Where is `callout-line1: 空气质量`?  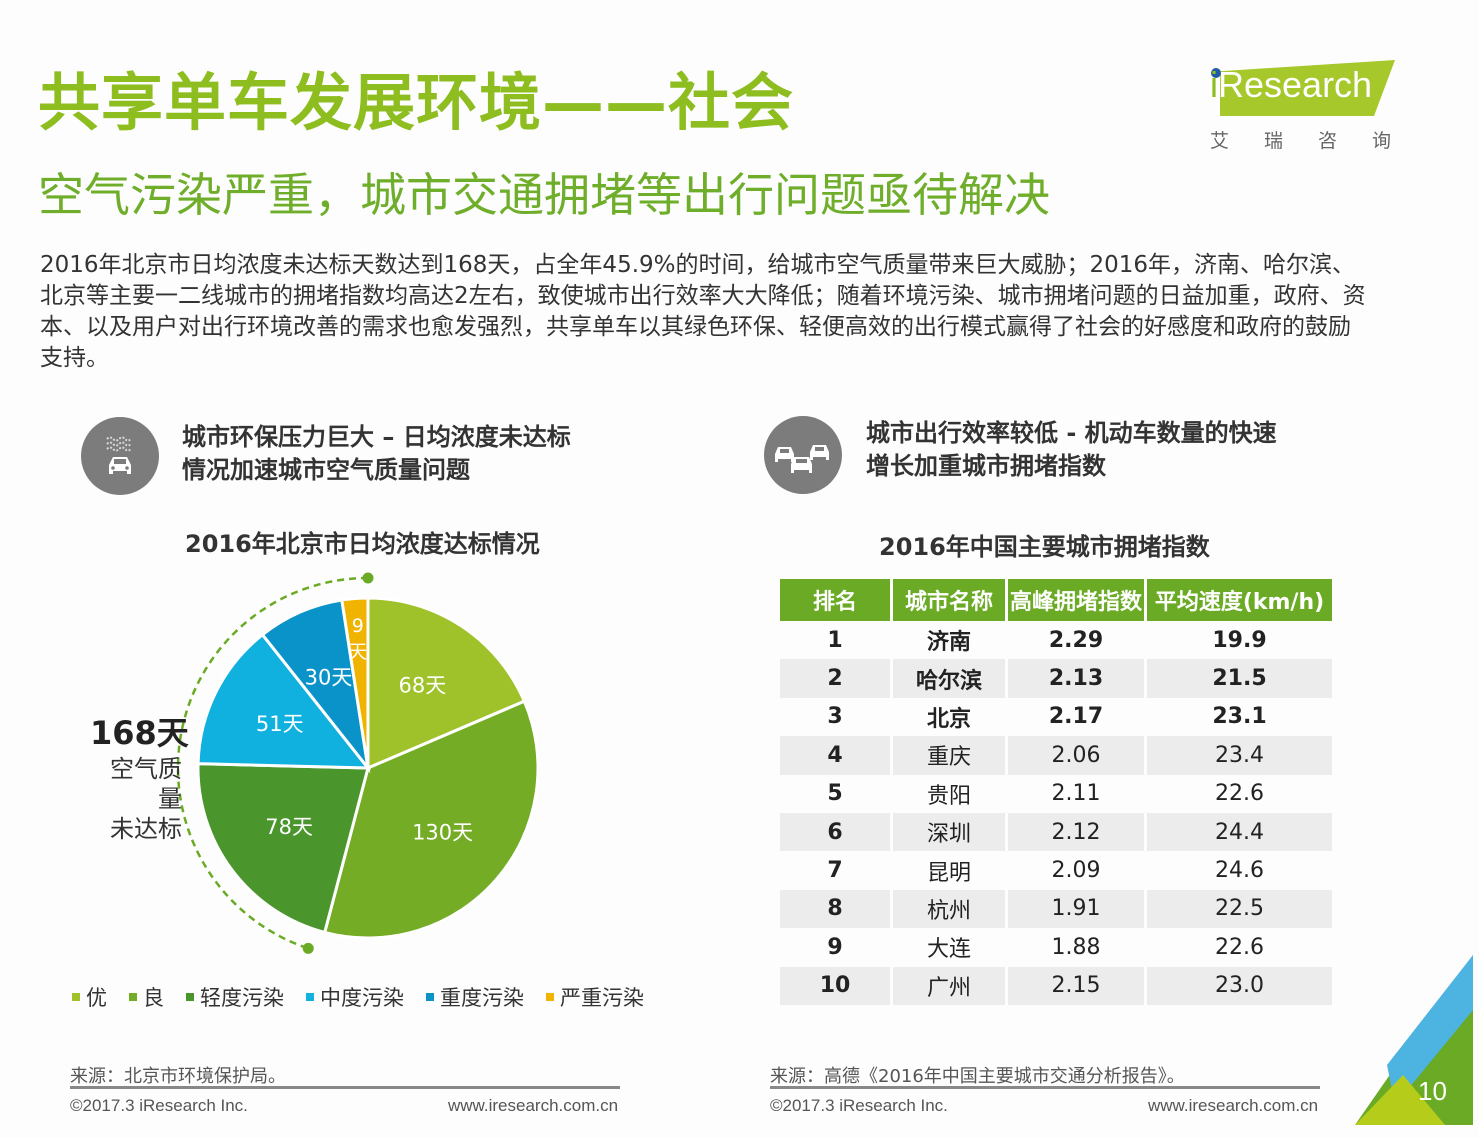
callout-line1: 空气质量 is located at coordinates (146, 784).